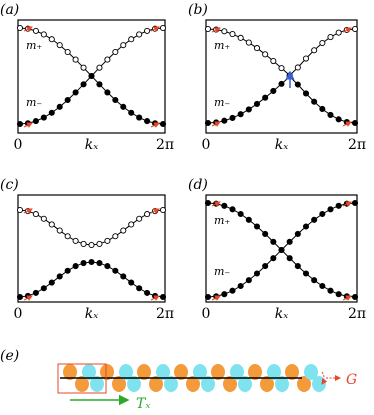 Image resolution: width=374 pixels, height=415 pixels. I want to click on panel-label: (c), so click(9, 185).